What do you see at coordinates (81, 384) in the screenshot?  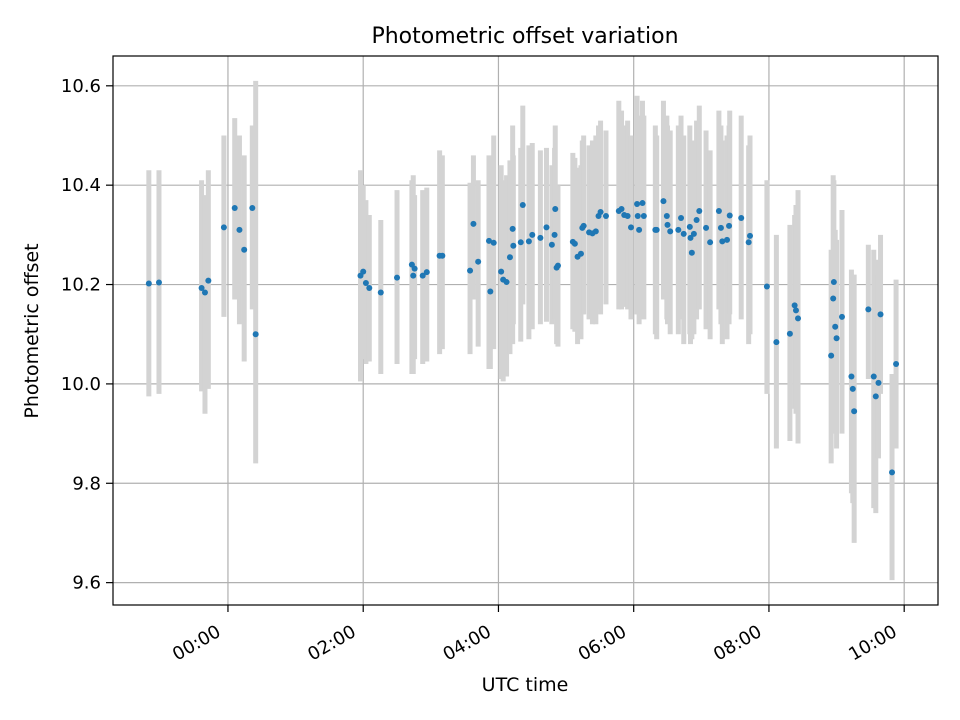 I see `y-tick-label: 10.0` at bounding box center [81, 384].